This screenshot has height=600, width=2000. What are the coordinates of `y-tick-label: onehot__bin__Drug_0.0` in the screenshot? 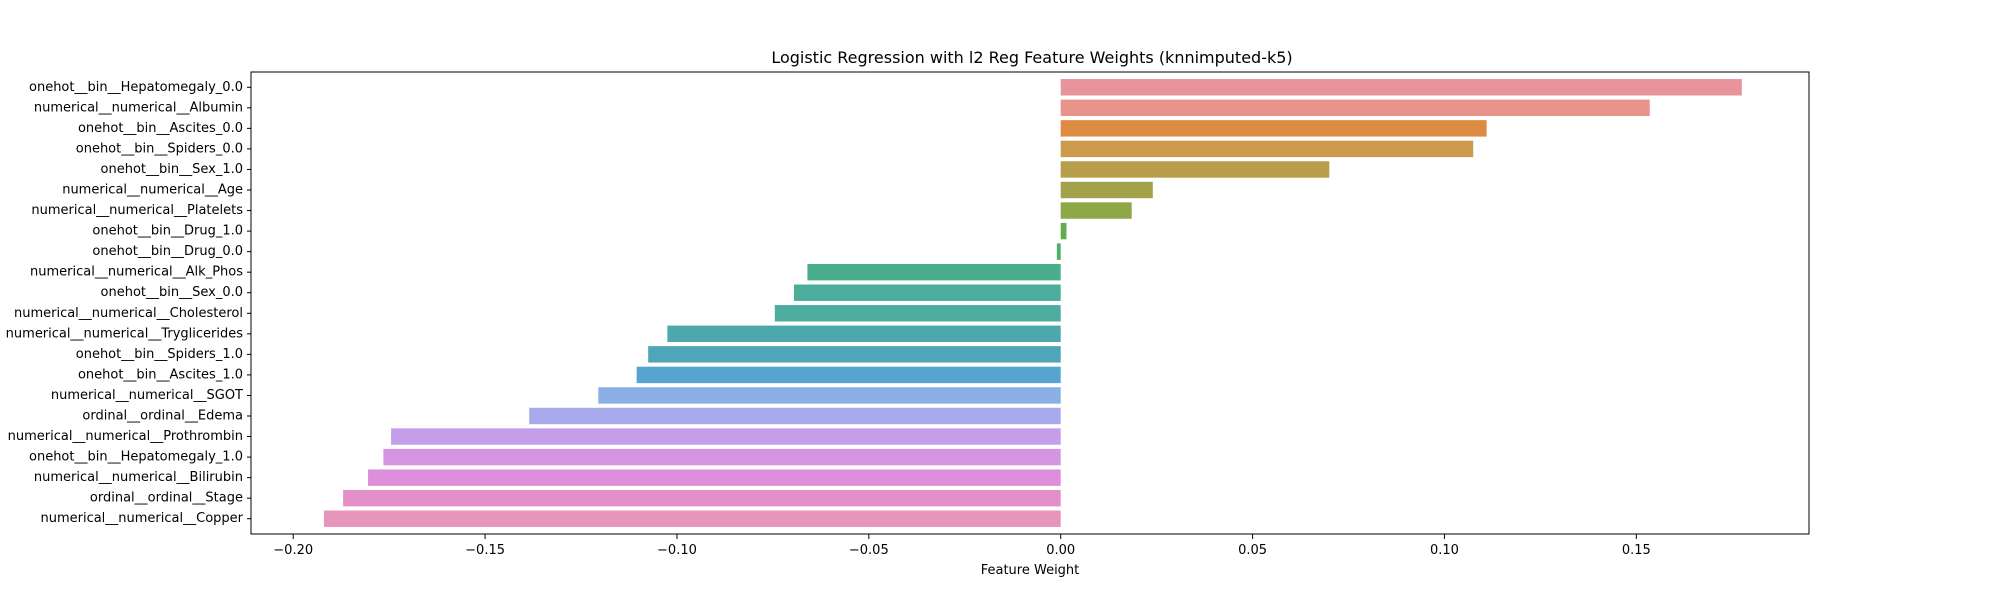 It's located at (167, 251).